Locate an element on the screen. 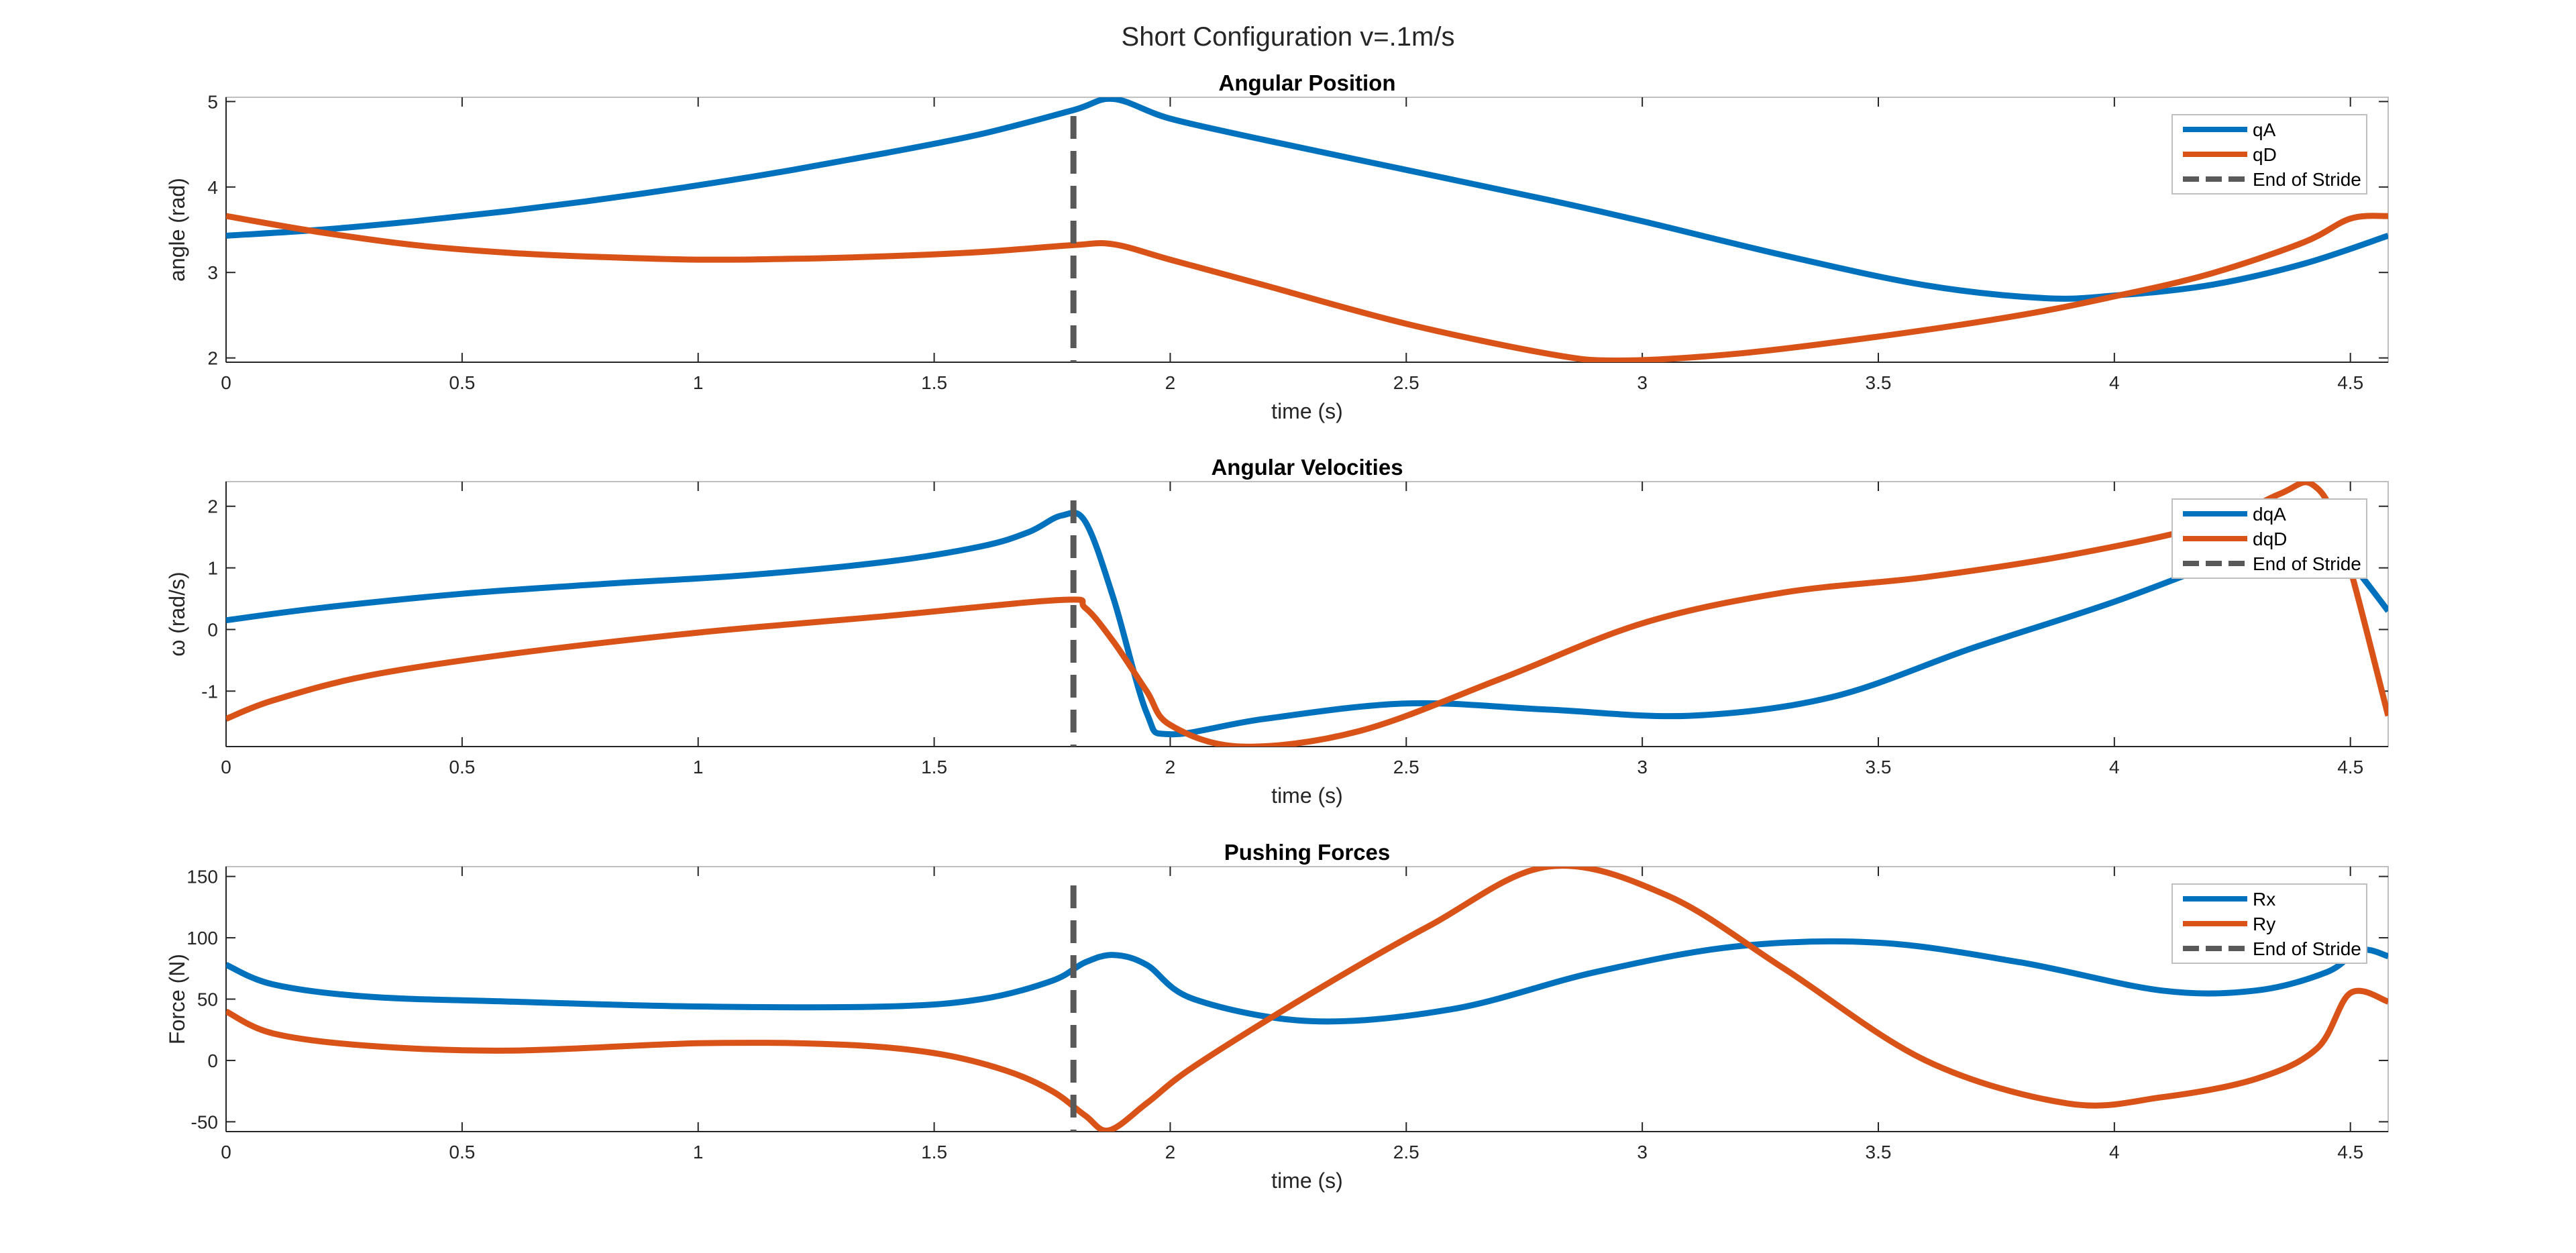  series-line-qA is located at coordinates (1307, 199).